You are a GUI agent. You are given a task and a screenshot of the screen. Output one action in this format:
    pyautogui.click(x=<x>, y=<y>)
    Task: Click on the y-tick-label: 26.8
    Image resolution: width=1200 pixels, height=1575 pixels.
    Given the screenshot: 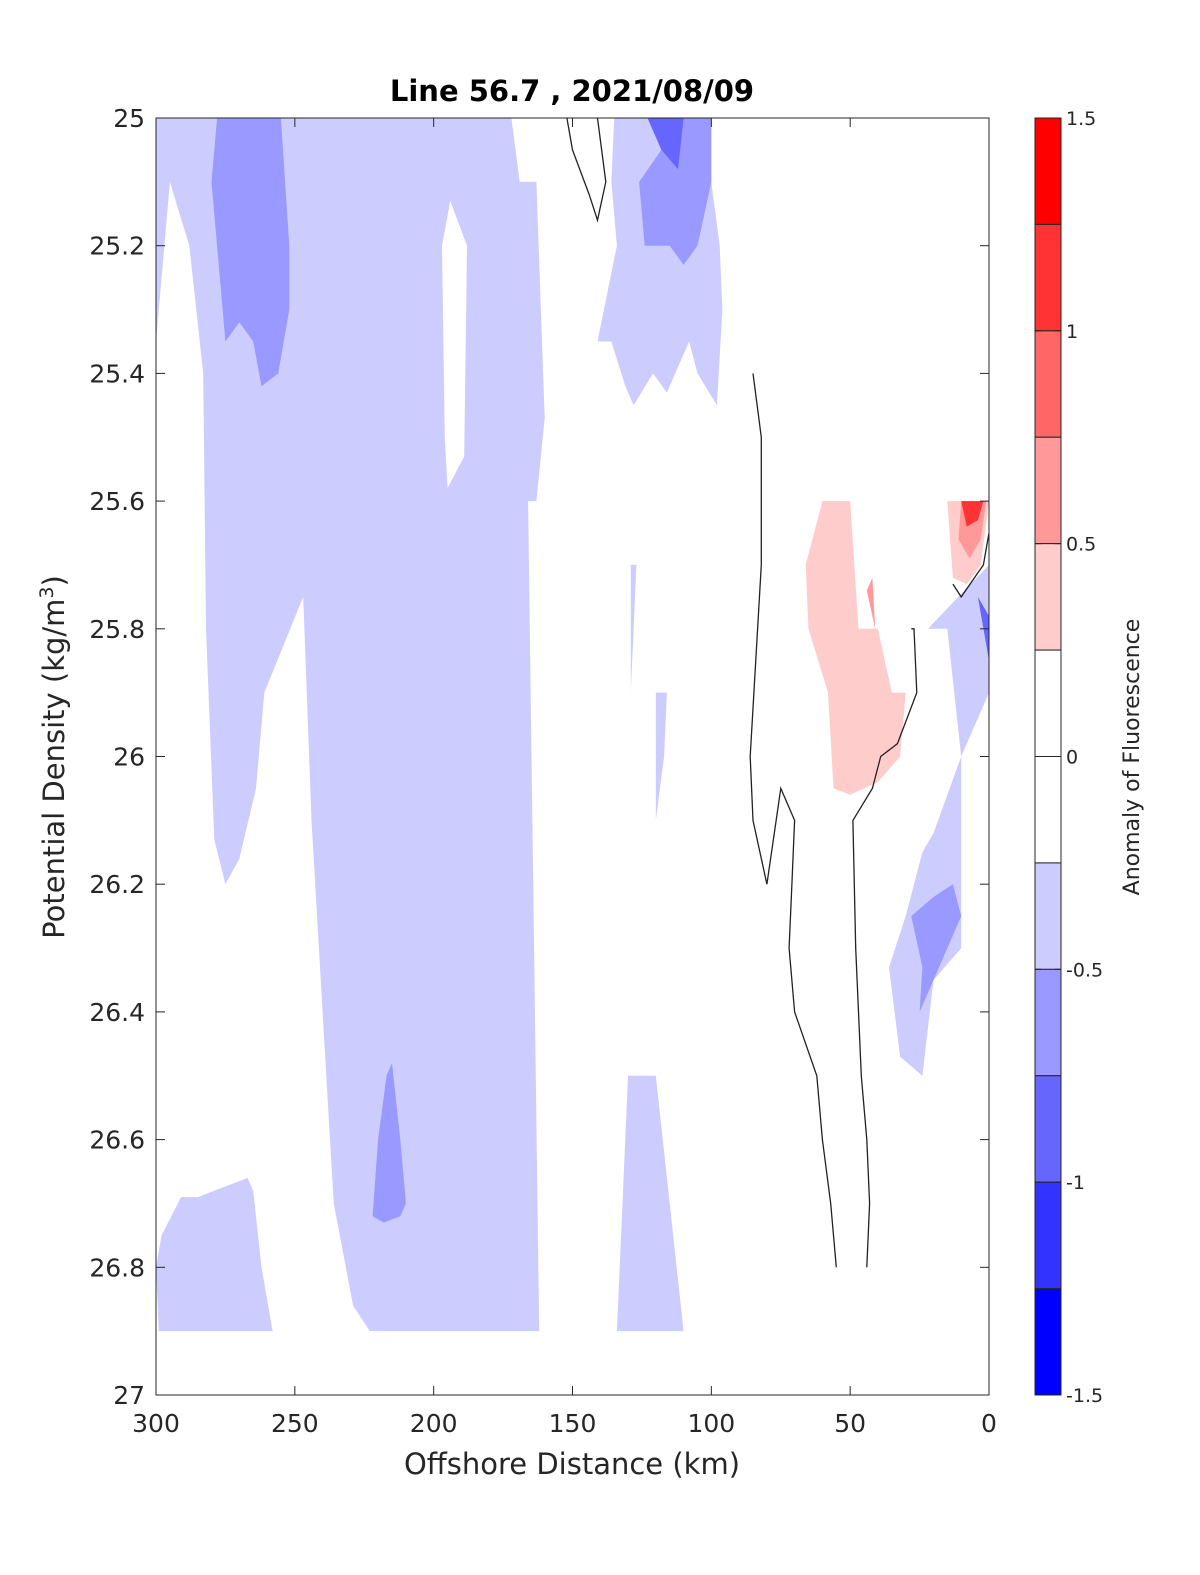 What is the action you would take?
    pyautogui.click(x=117, y=1267)
    